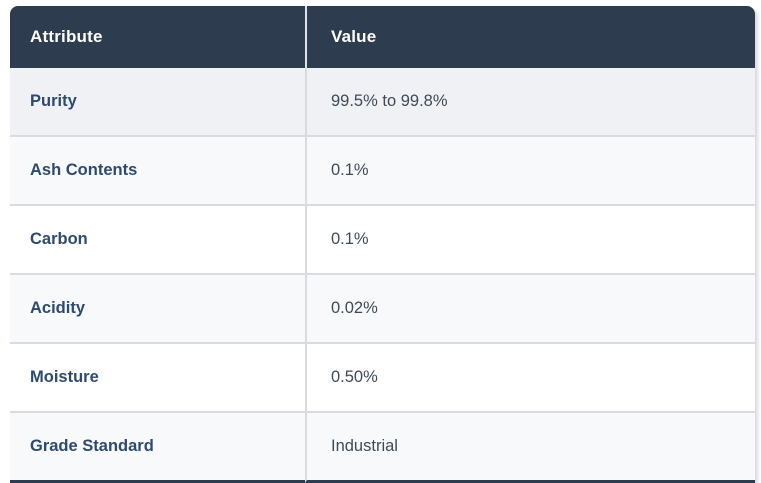  I want to click on attribute-cell: Acidity, so click(157, 307).